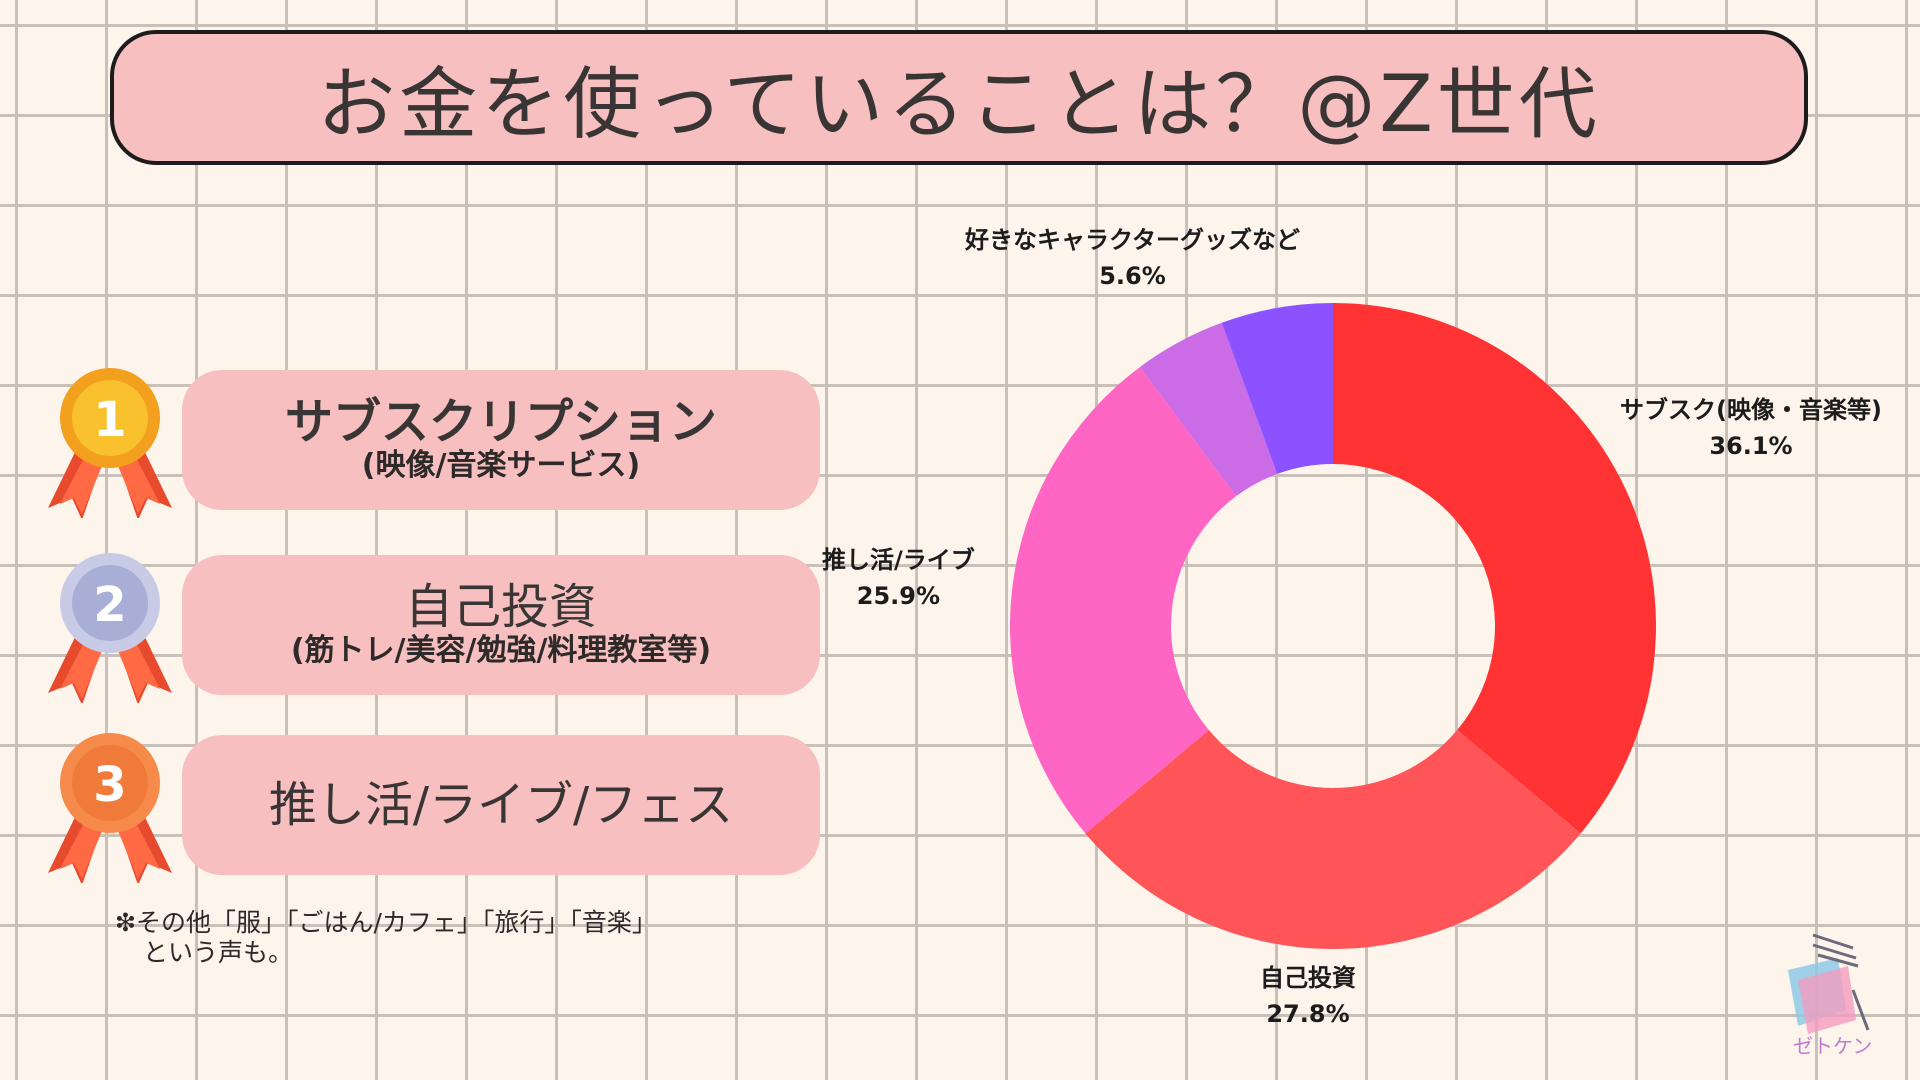 The width and height of the screenshot is (1920, 1080). Describe the element at coordinates (1132, 258) in the screenshot. I see `slice-label: 好きなキャラクターグッズなど 5.6%` at that location.